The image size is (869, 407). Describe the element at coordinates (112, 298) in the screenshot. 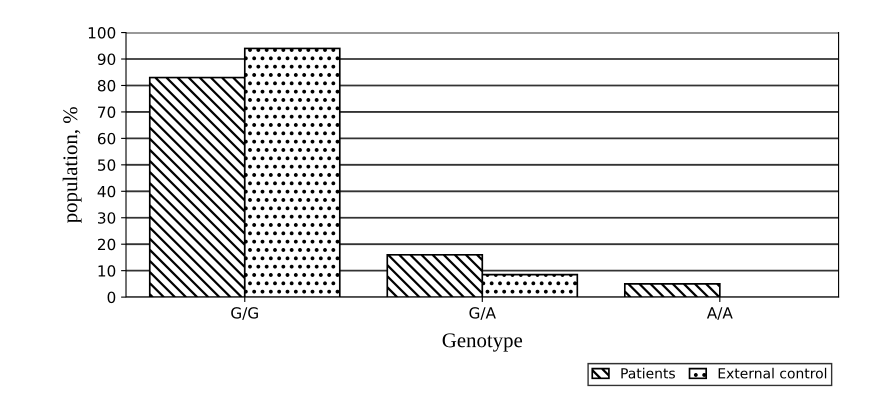

I see `y-tick-label: 0` at that location.